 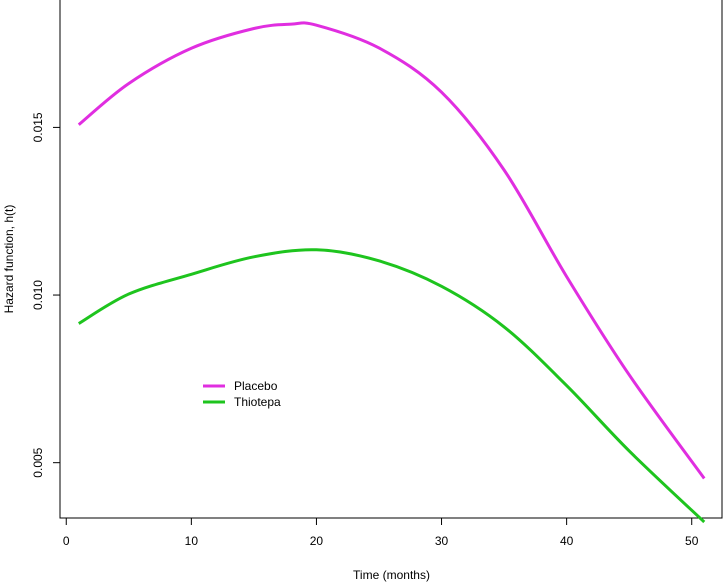 I want to click on y-tick-label: 0.010, so click(x=38, y=295).